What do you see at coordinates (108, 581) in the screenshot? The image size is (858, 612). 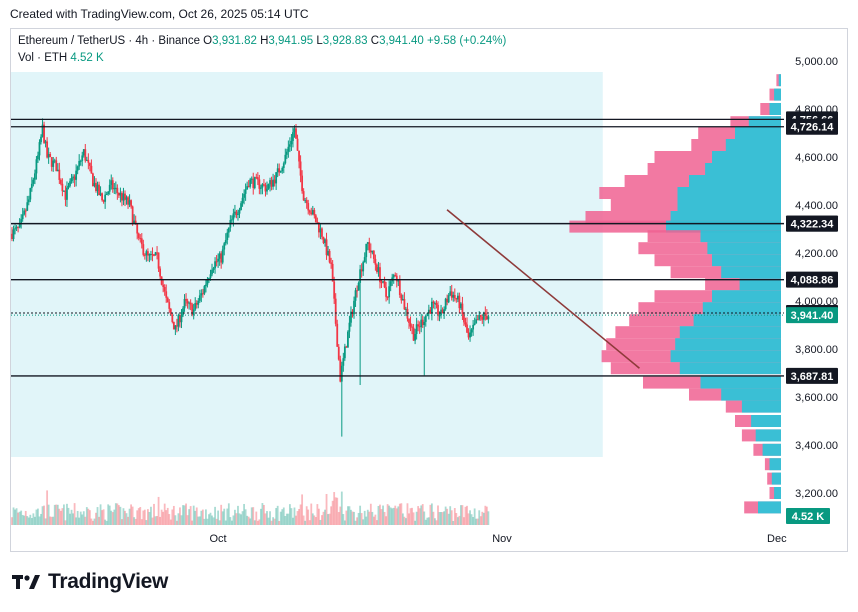 I see `brand-name: TradingView` at bounding box center [108, 581].